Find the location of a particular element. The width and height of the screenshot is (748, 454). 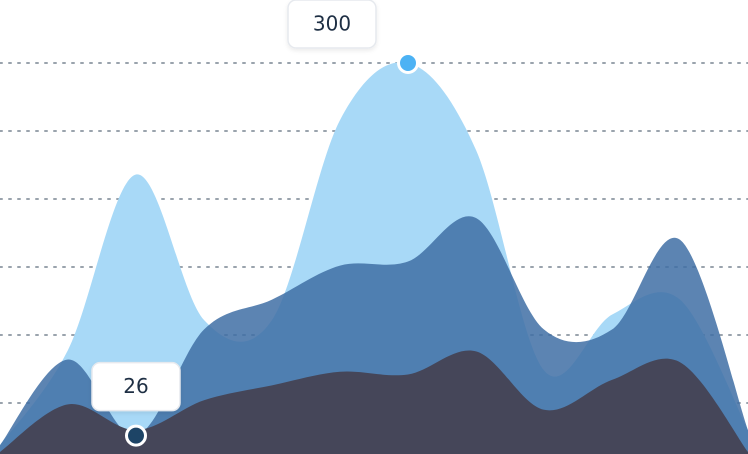

callout-label: 26 is located at coordinates (135, 386).